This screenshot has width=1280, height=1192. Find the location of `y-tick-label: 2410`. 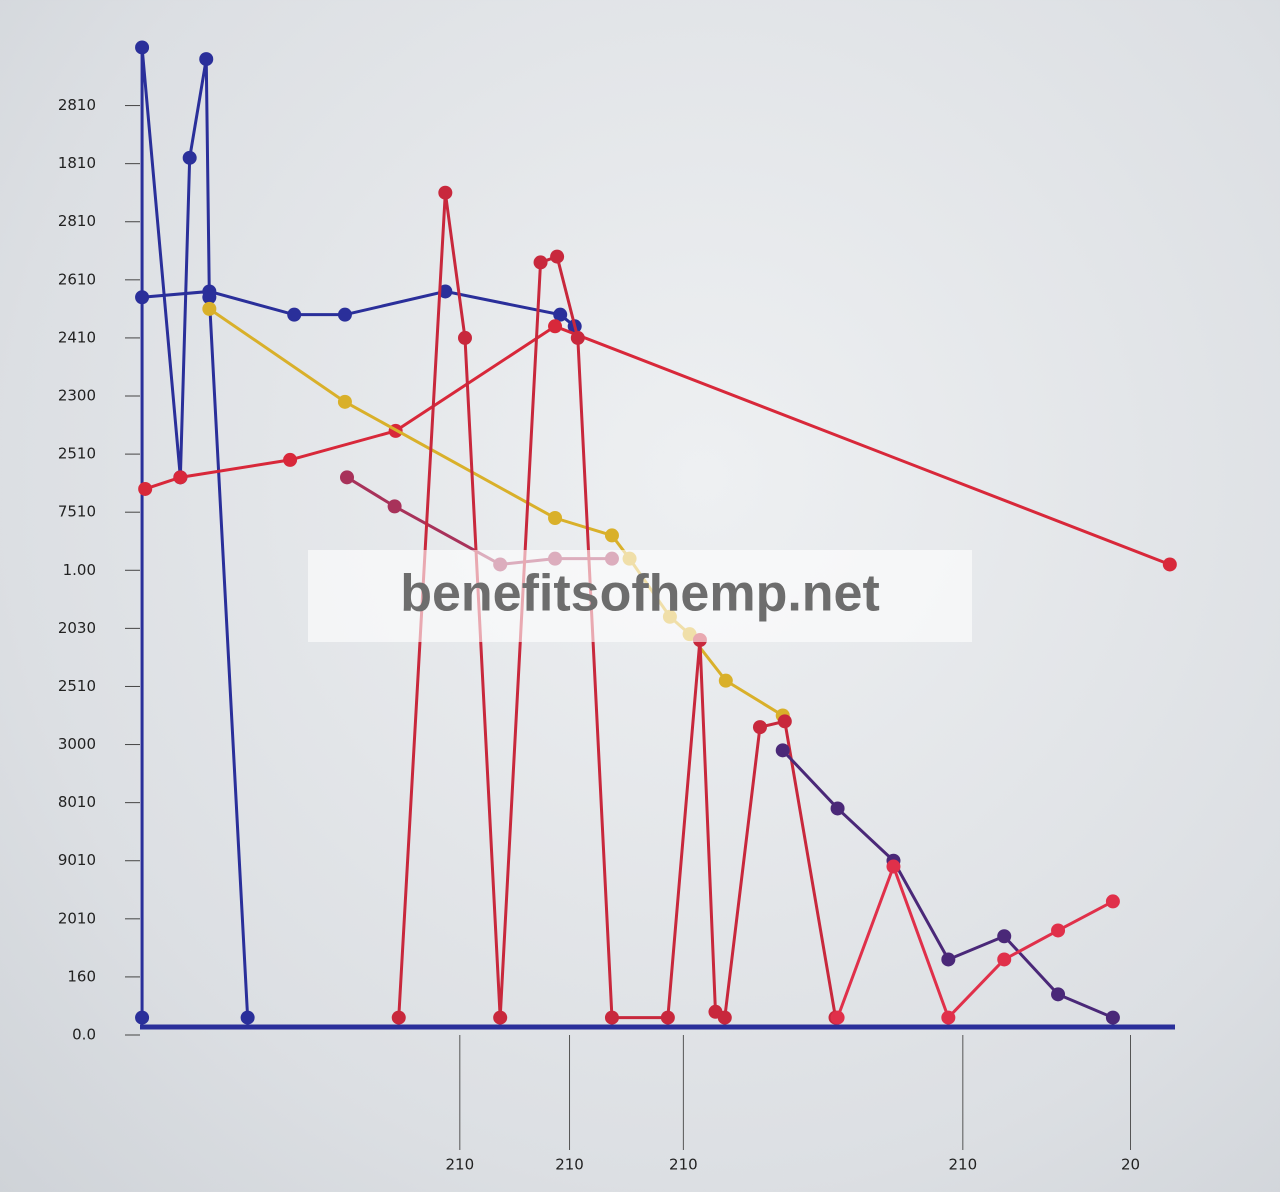

y-tick-label: 2410 is located at coordinates (77, 337).